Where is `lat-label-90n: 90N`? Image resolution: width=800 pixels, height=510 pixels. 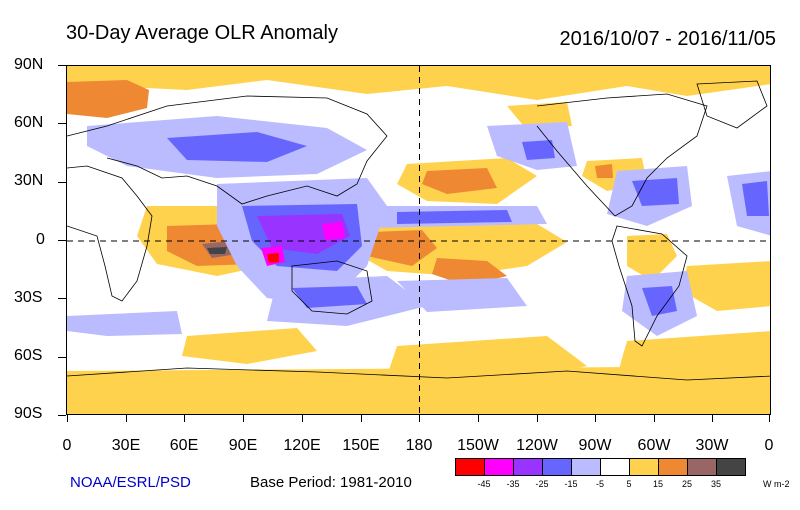 lat-label-90n: 90N is located at coordinates (29, 64).